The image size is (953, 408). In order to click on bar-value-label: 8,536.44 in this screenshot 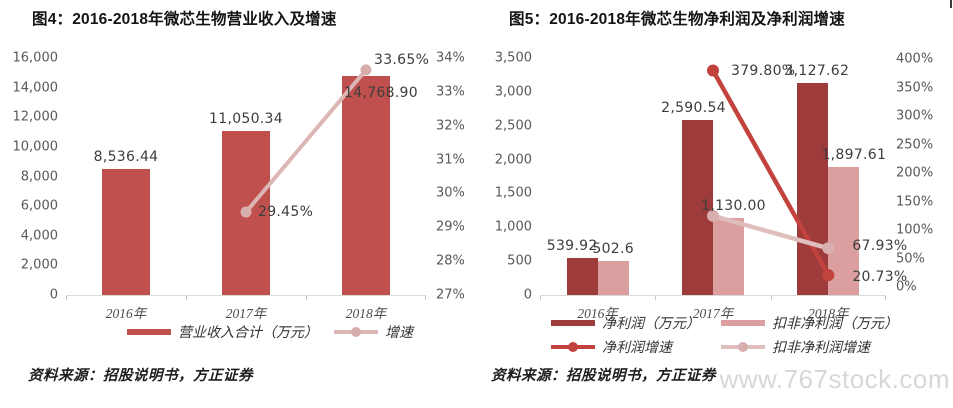, I will do `click(126, 156)`.